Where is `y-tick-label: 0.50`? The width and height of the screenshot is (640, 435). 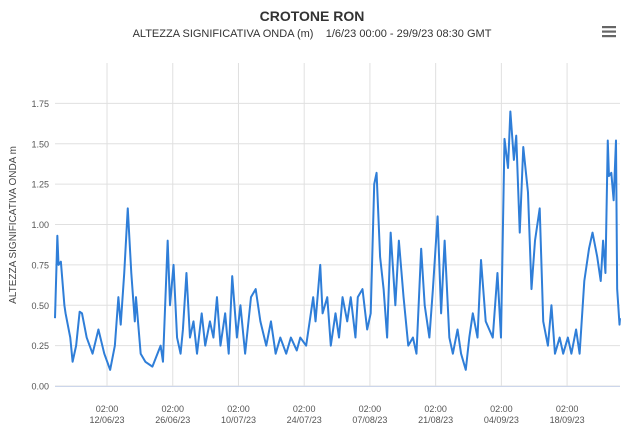 y-tick-label: 0.50 is located at coordinates (40, 306).